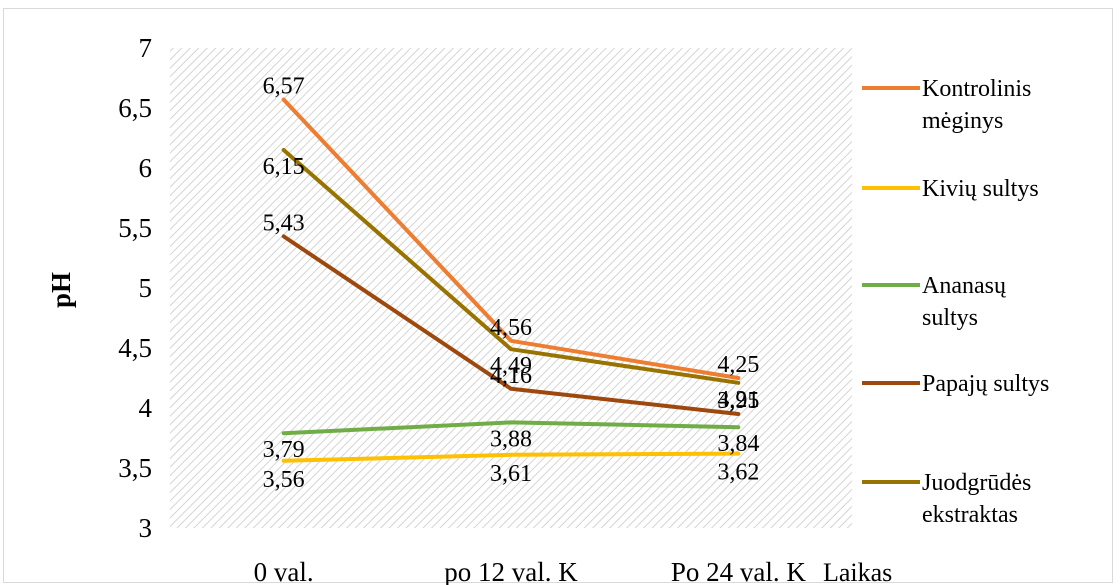  Describe the element at coordinates (738, 473) in the screenshot. I see `data-label: 3,62` at that location.